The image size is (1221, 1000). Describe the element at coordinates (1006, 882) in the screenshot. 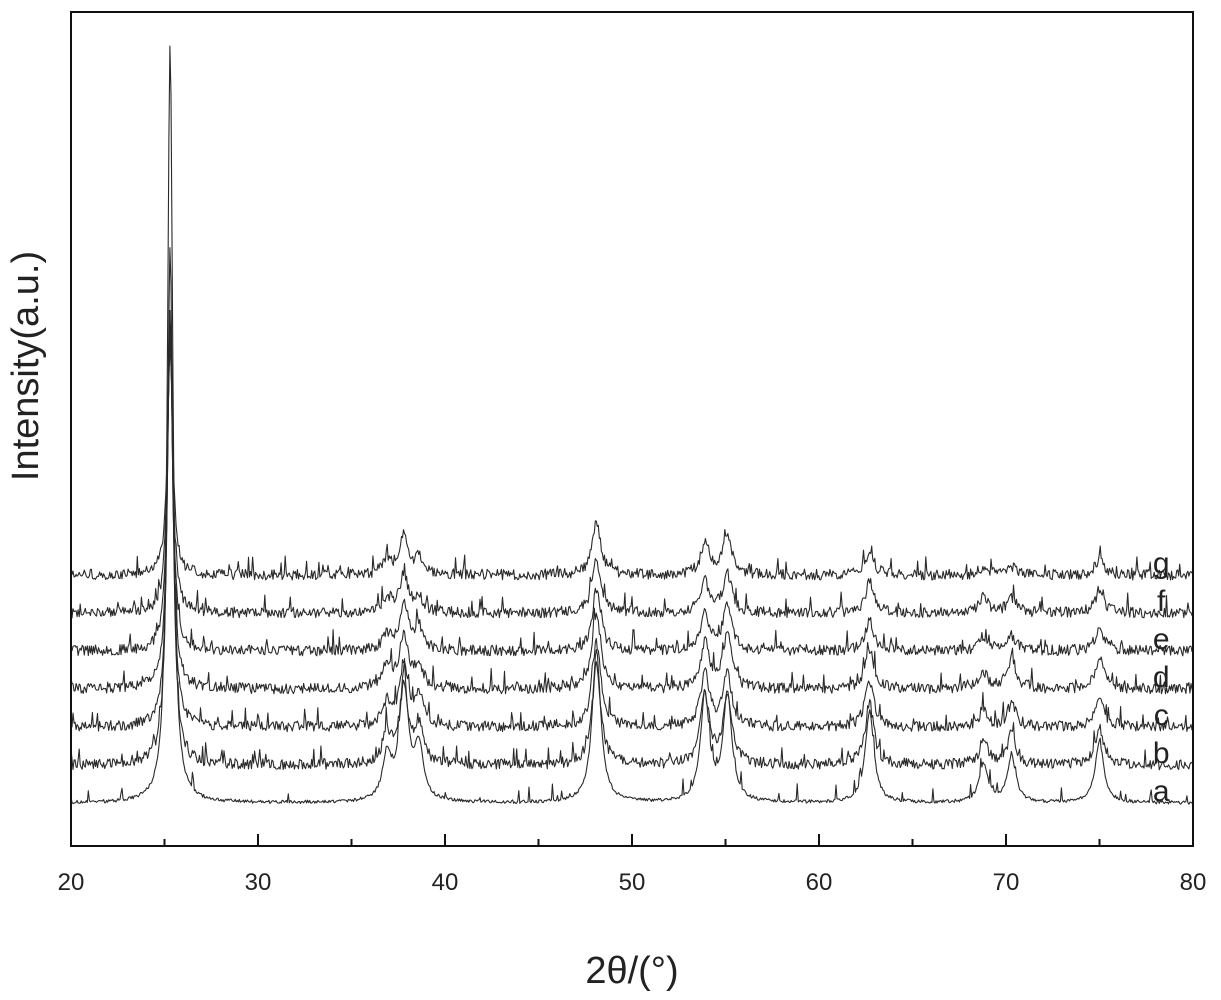

I see `x-tick-label: 70` at that location.